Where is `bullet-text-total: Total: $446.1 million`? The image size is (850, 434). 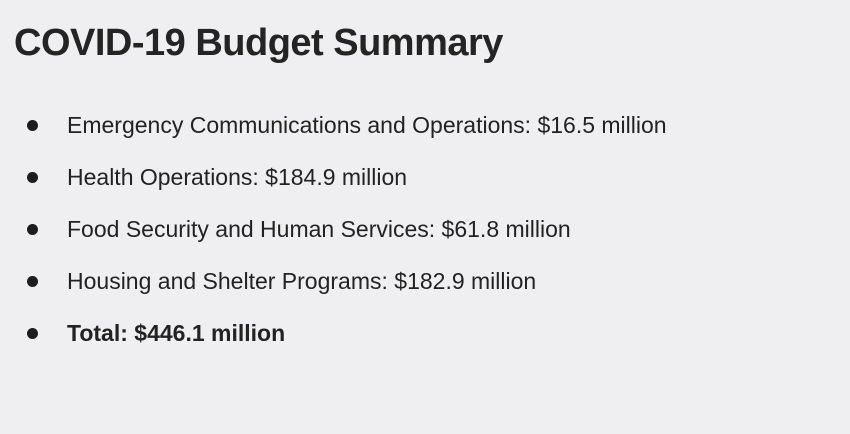 bullet-text-total: Total: $446.1 million is located at coordinates (176, 333).